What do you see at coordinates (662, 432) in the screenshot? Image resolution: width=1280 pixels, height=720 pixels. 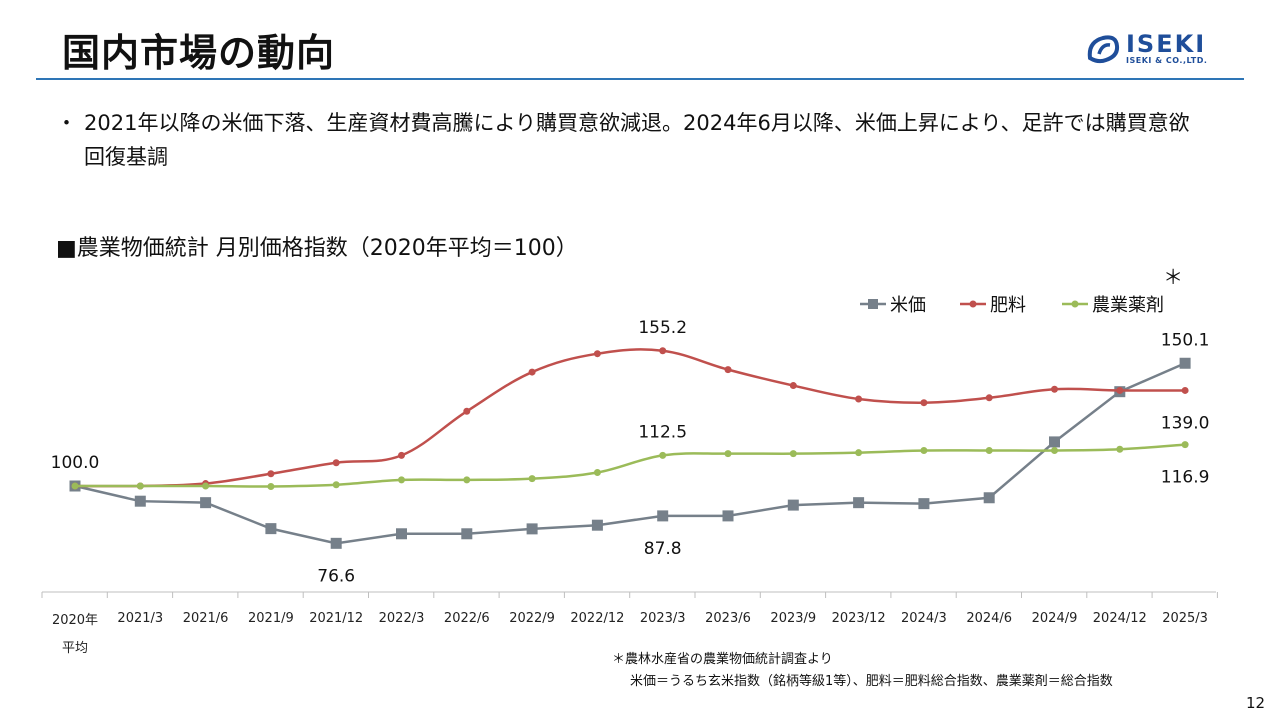 I see `data-label: 112.5` at bounding box center [662, 432].